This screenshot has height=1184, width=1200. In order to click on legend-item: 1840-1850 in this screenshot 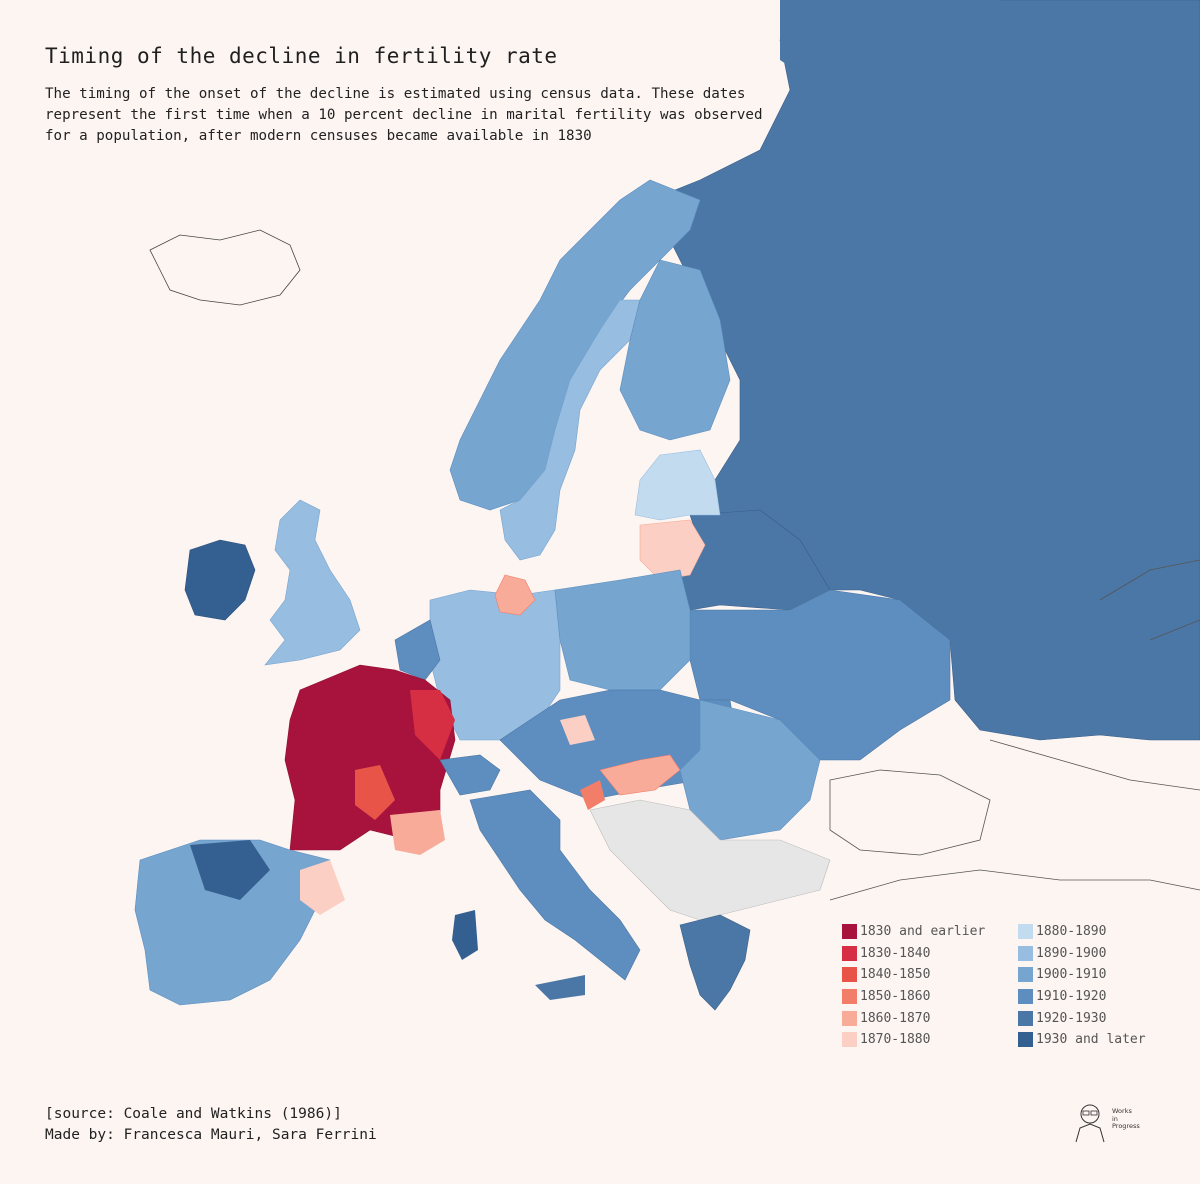, I will do `click(930, 975)`.